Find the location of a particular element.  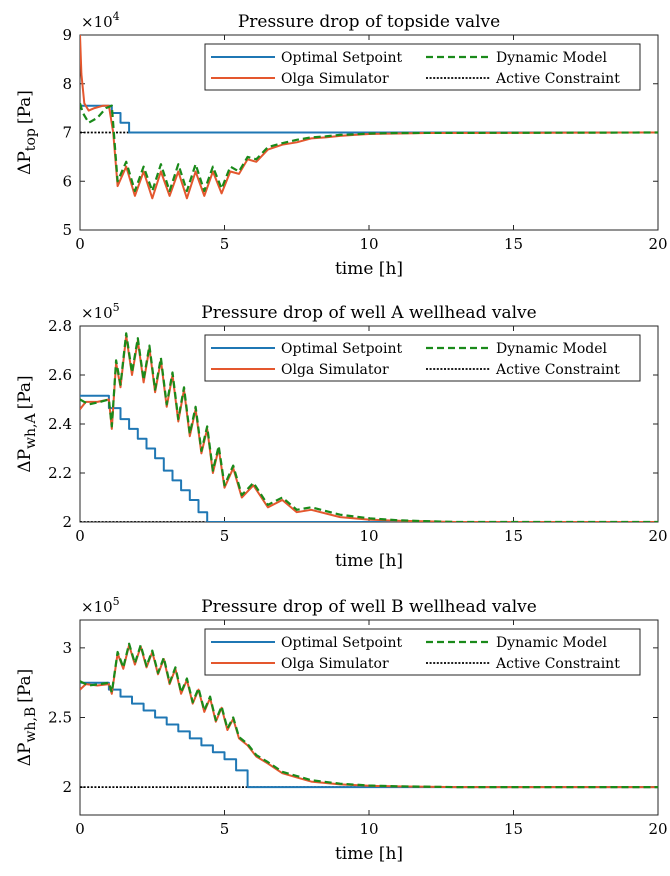

y-tick-label: 6 is located at coordinates (67, 181).